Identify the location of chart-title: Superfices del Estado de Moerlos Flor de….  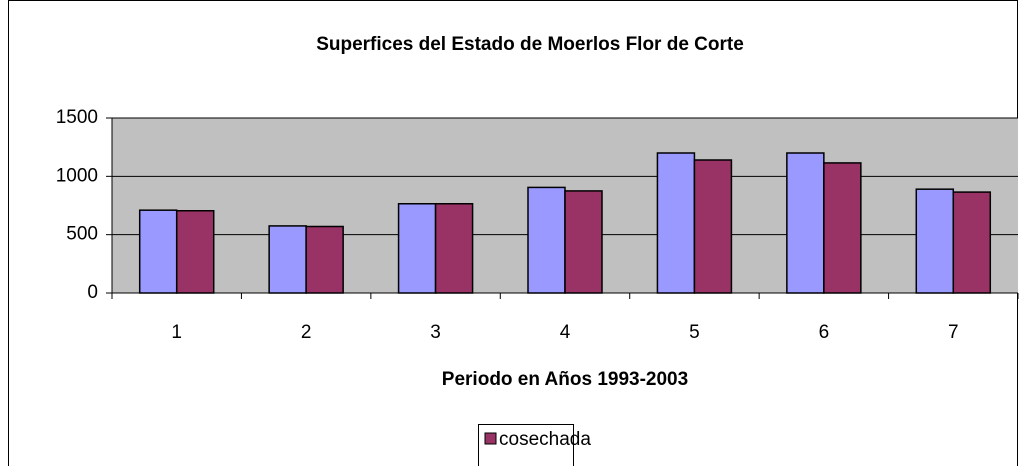
(530, 44).